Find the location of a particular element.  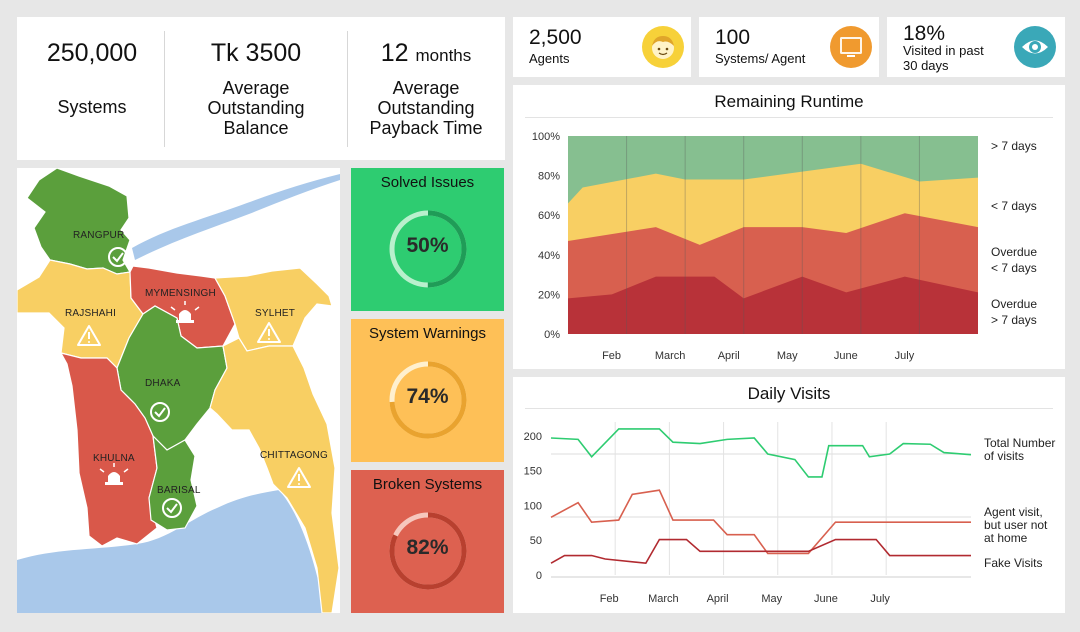

kpi-label: Agents is located at coordinates (549, 58).